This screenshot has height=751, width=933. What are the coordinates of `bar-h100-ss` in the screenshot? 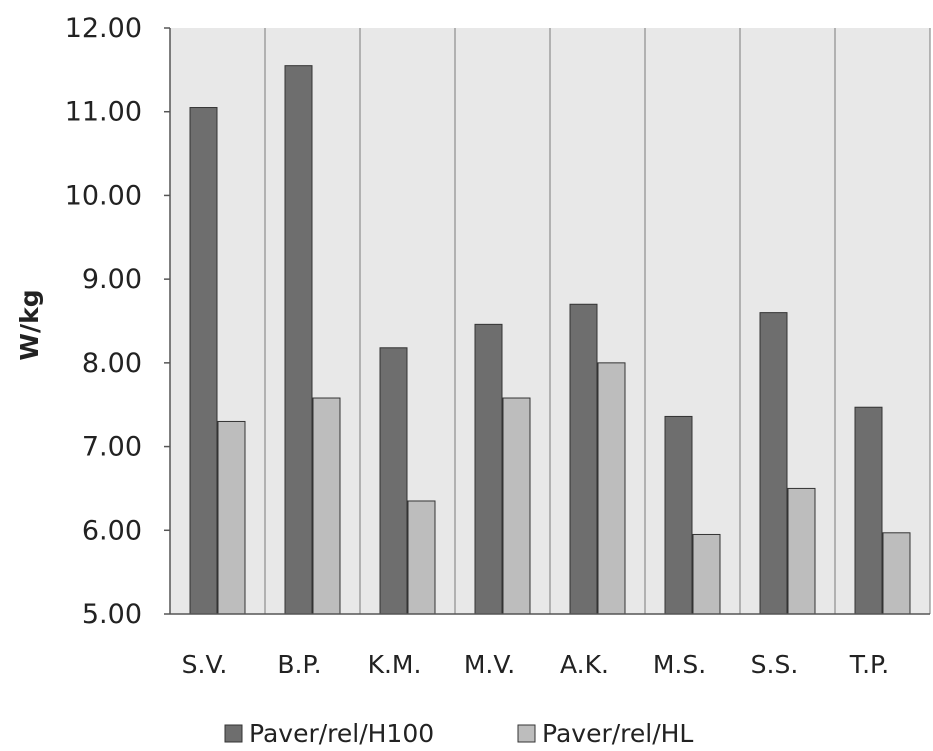 It's located at (773, 463).